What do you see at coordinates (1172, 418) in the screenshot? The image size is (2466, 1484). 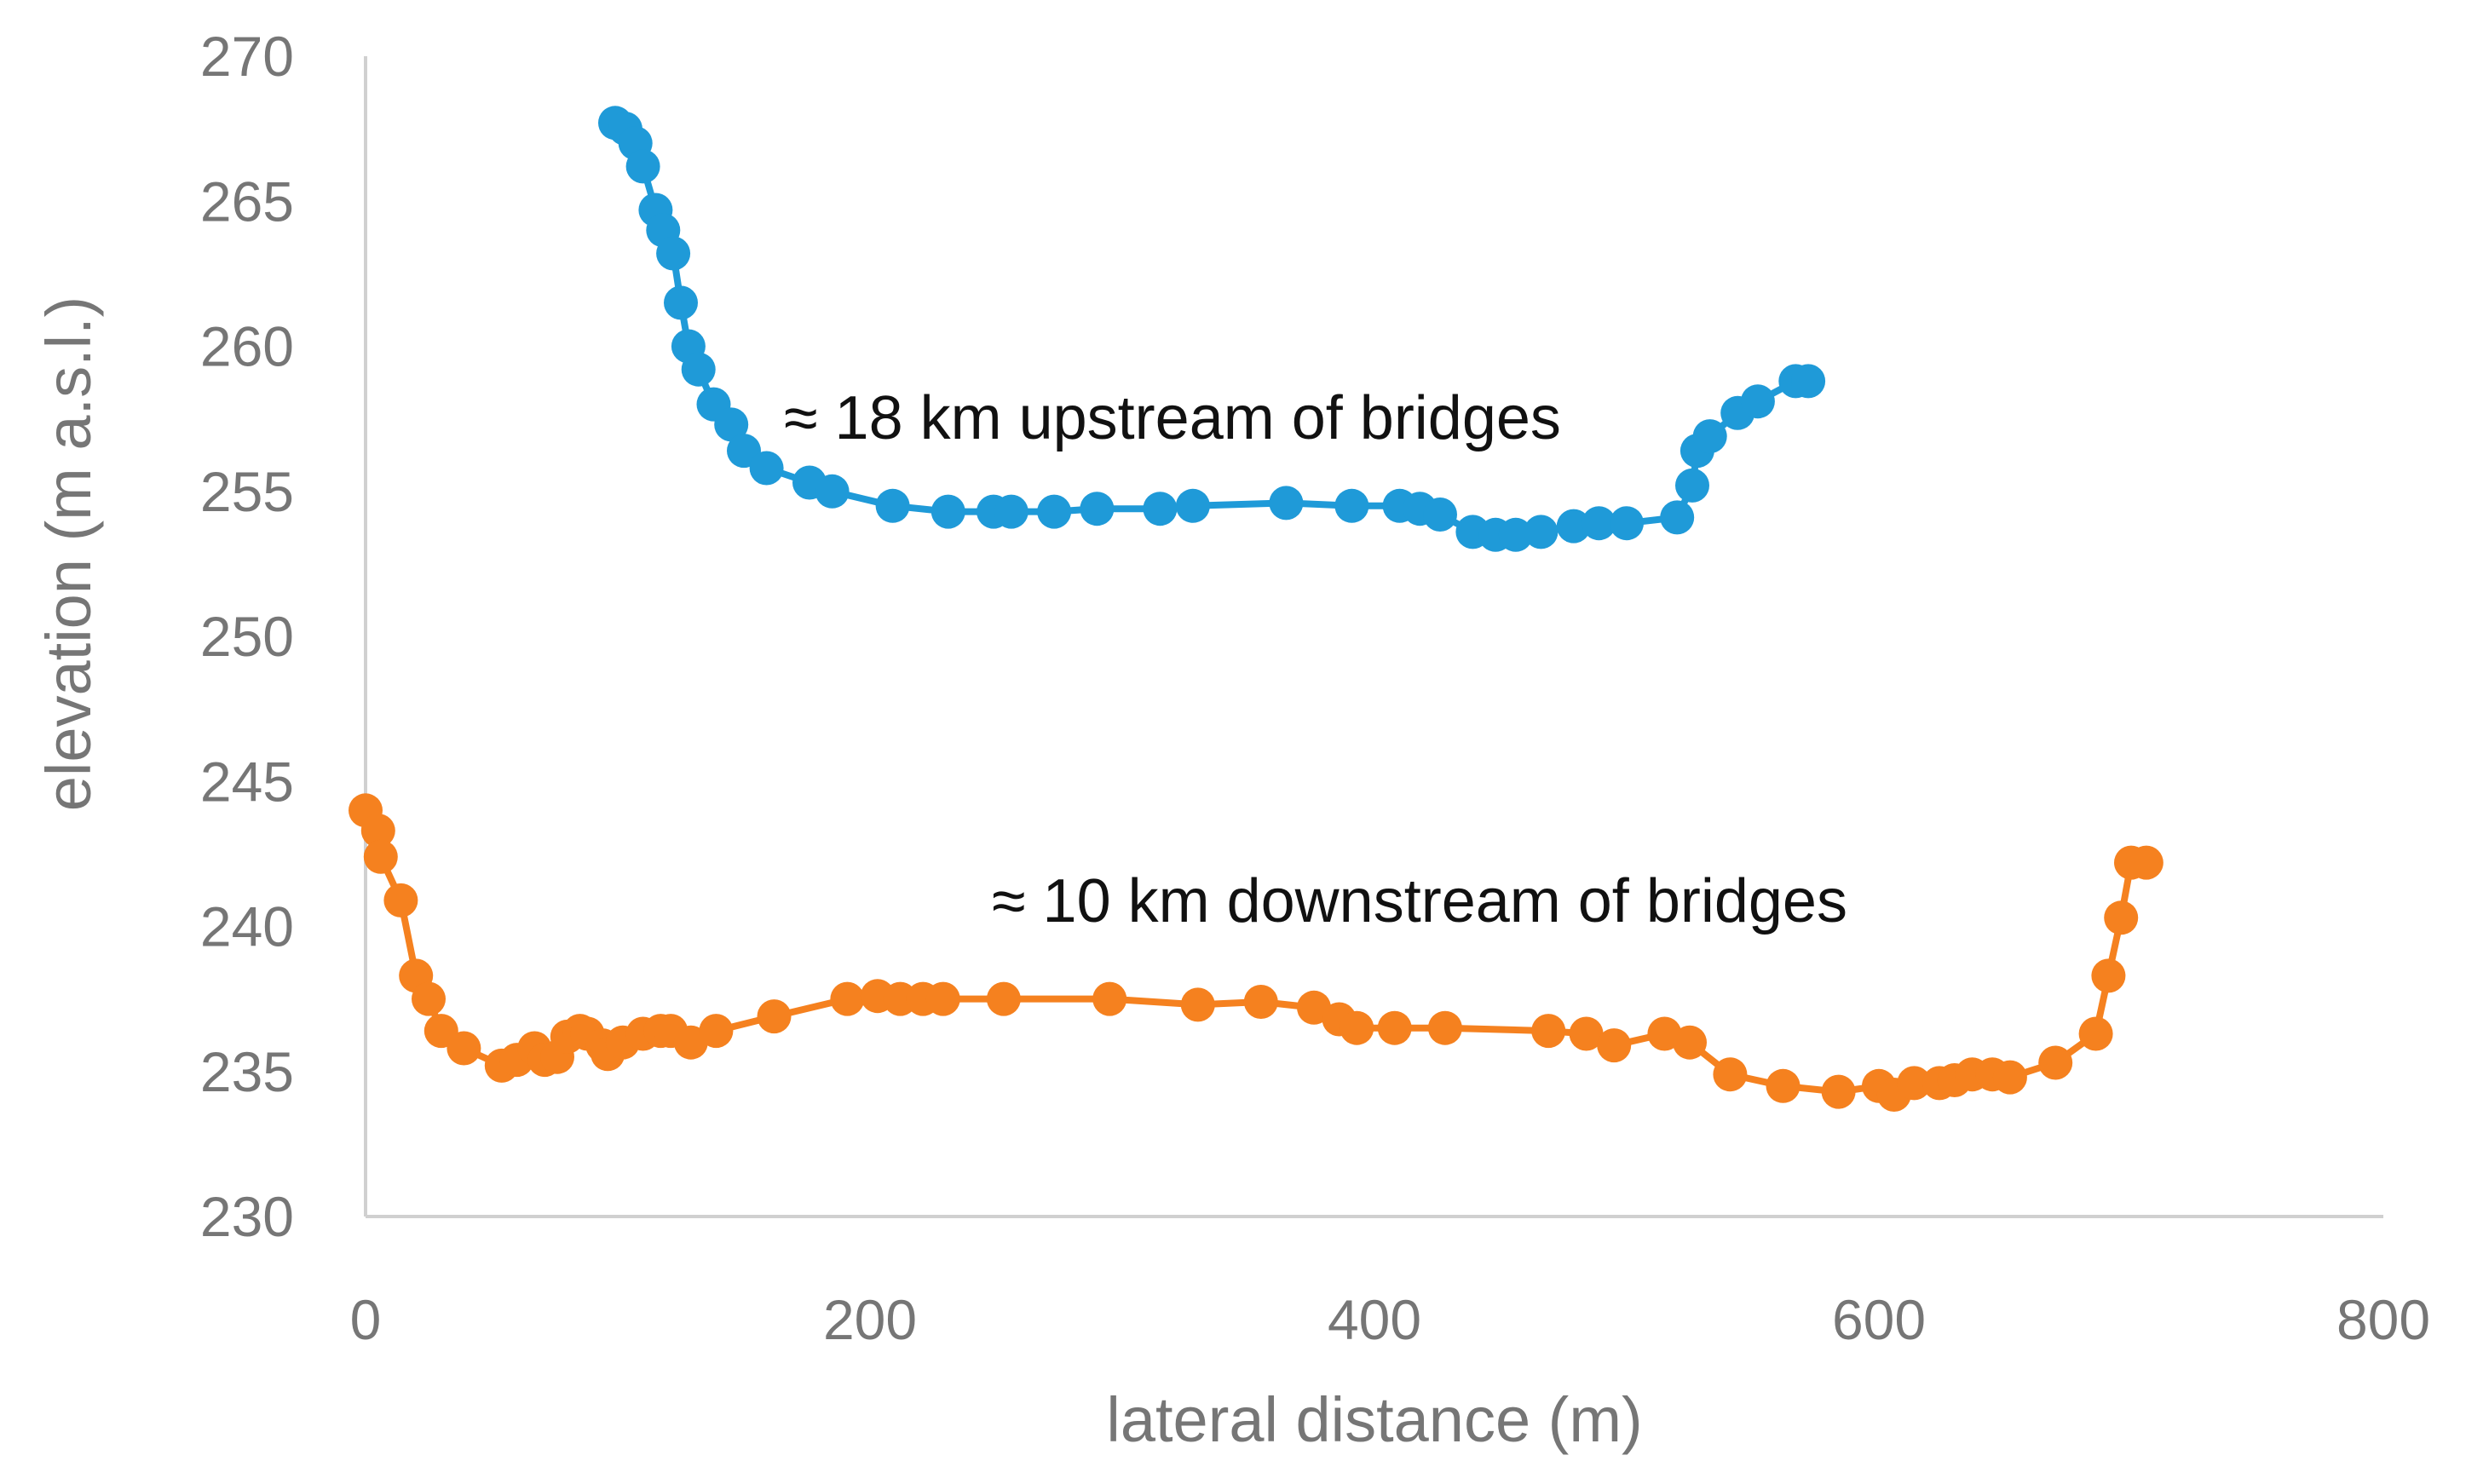 I see `annotation-upstream: ≈ 18 km upstream of bridges` at bounding box center [1172, 418].